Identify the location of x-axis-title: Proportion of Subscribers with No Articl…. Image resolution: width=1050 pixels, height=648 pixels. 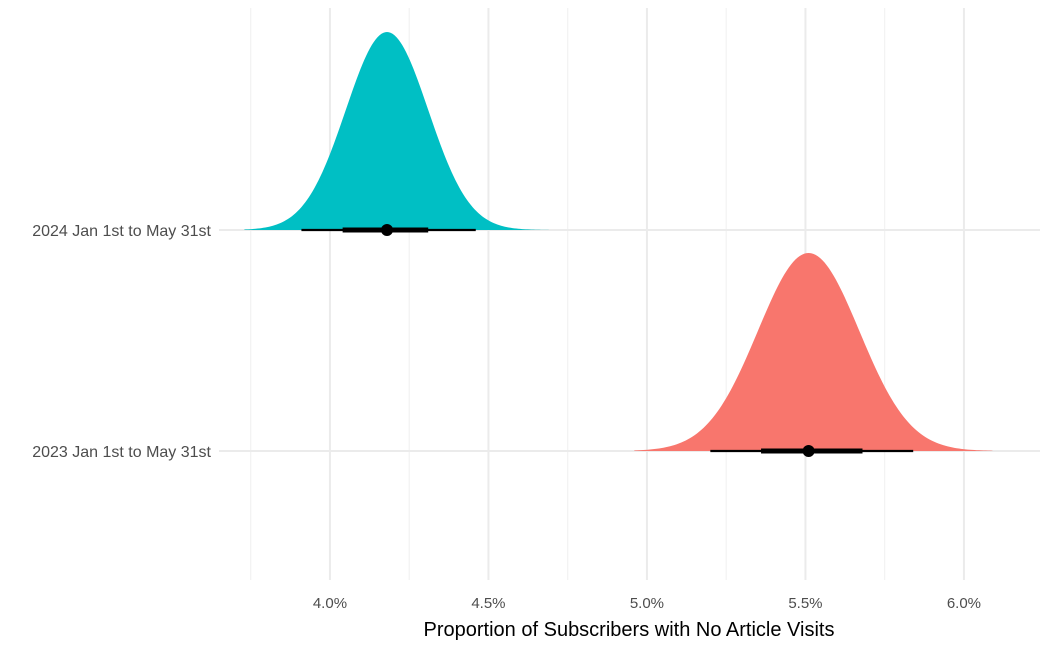
(629, 630).